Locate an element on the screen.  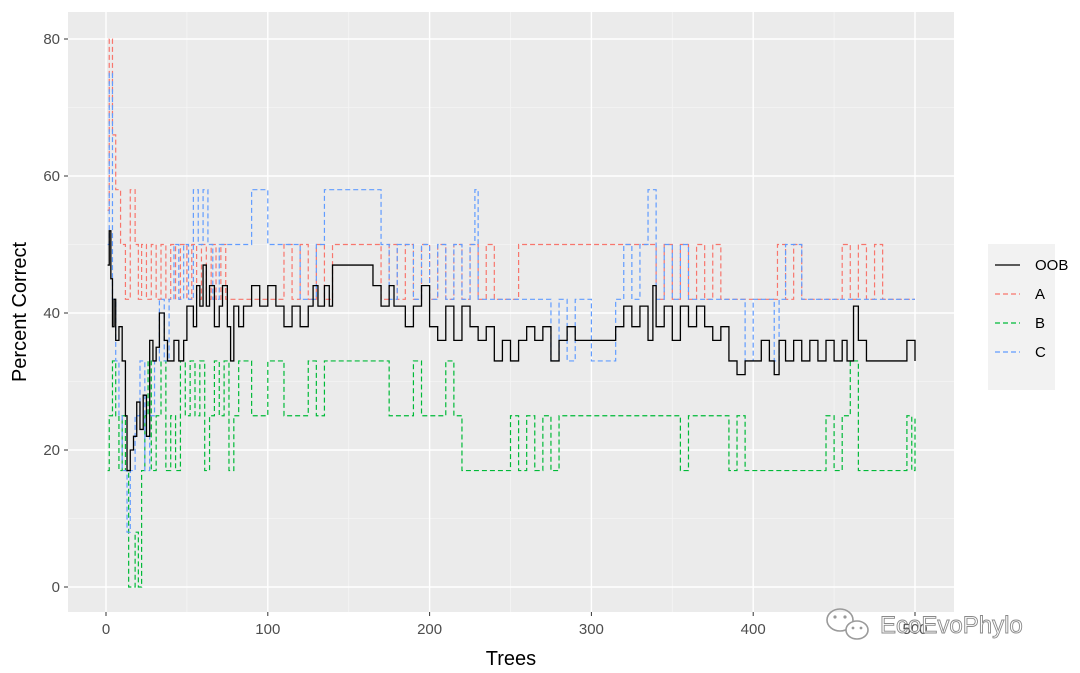
y-axis-title: Percent Correct is located at coordinates (20, 312).